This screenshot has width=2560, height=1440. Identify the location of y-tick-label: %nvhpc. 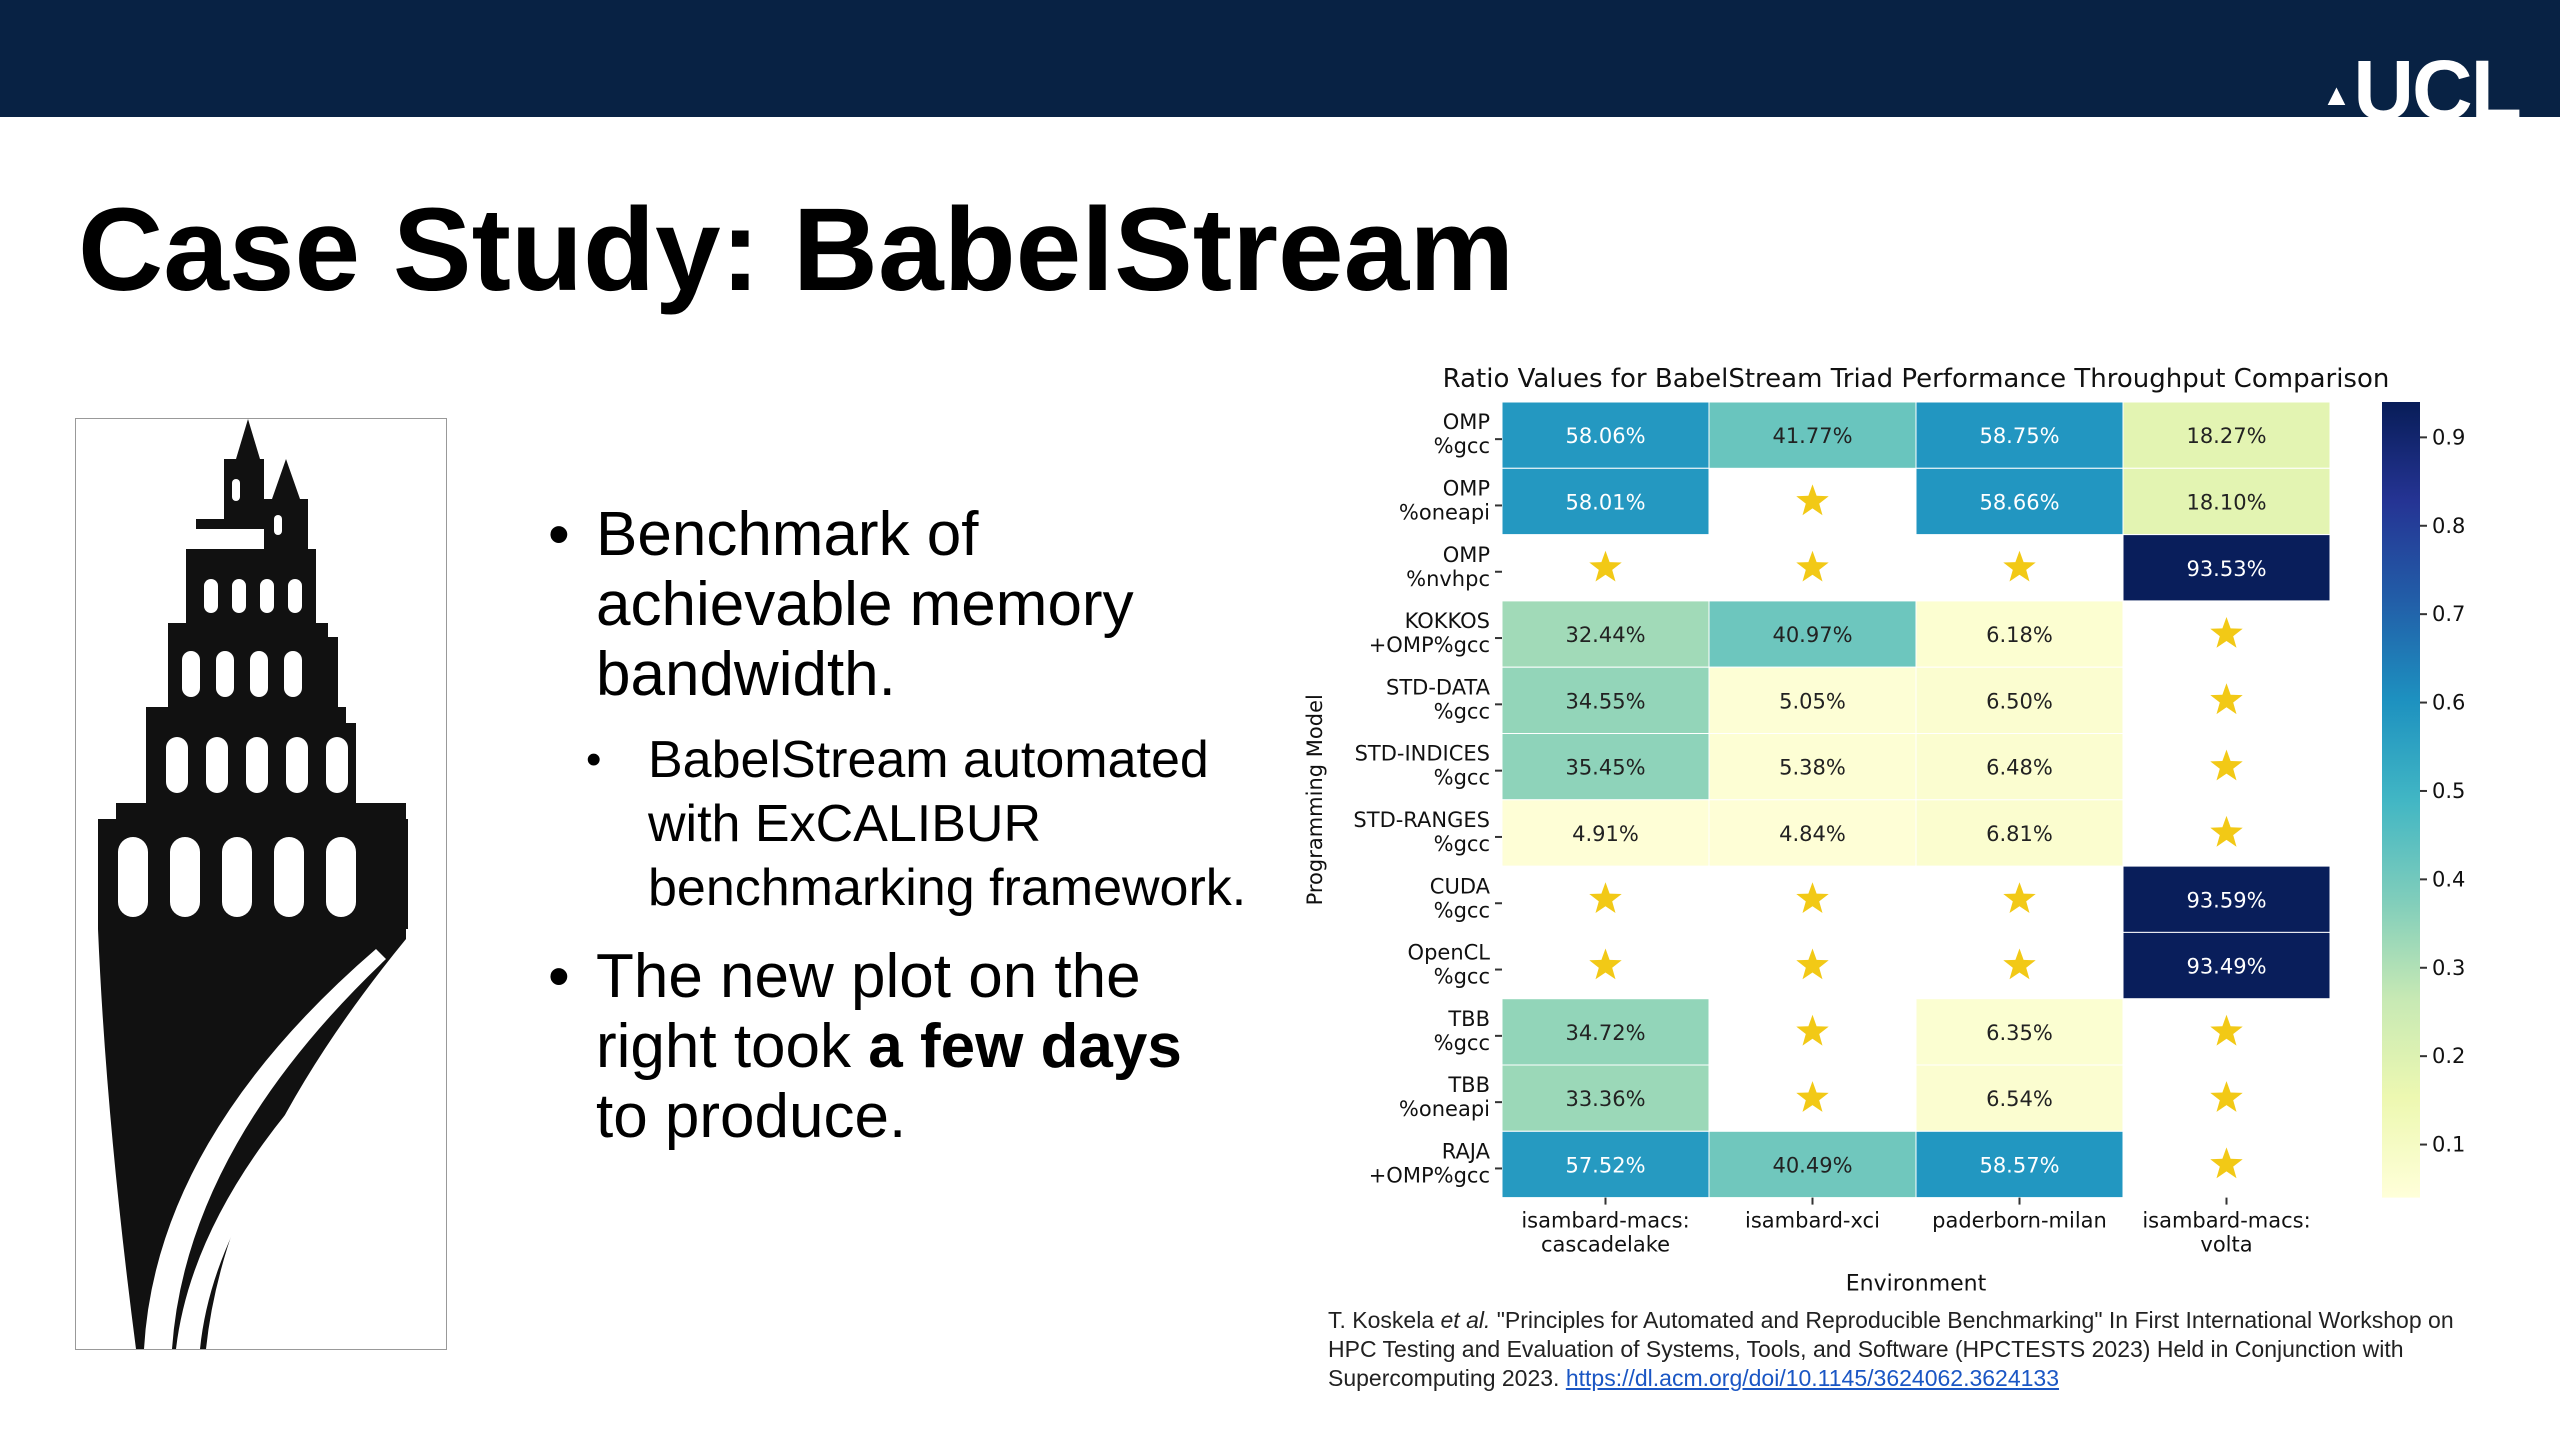
(1448, 579).